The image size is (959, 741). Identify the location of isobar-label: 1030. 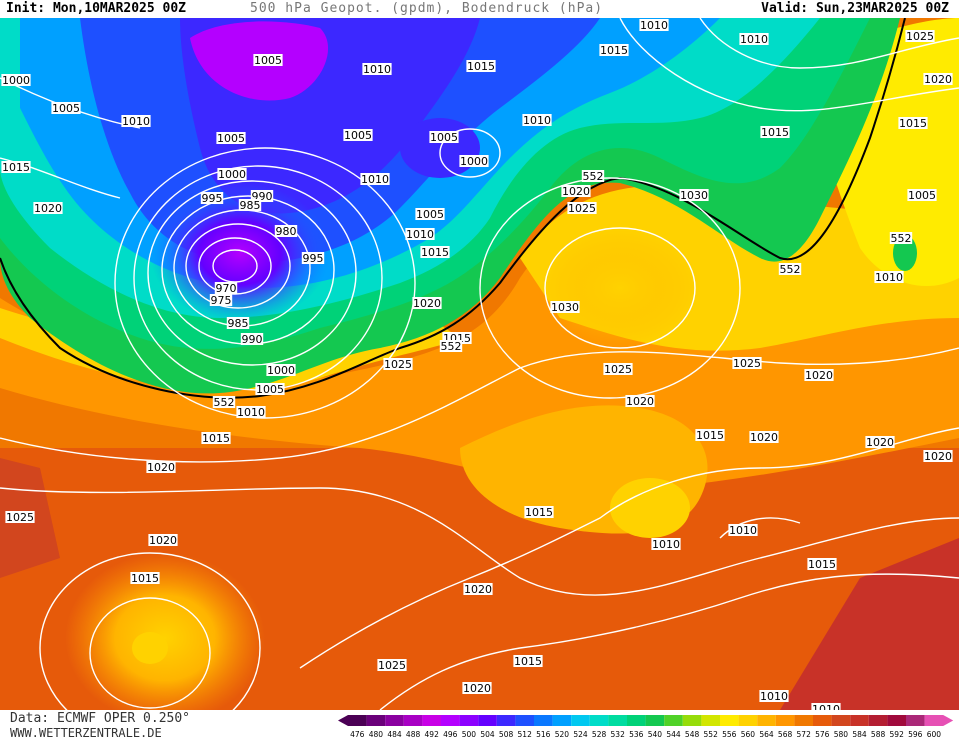
(565, 307).